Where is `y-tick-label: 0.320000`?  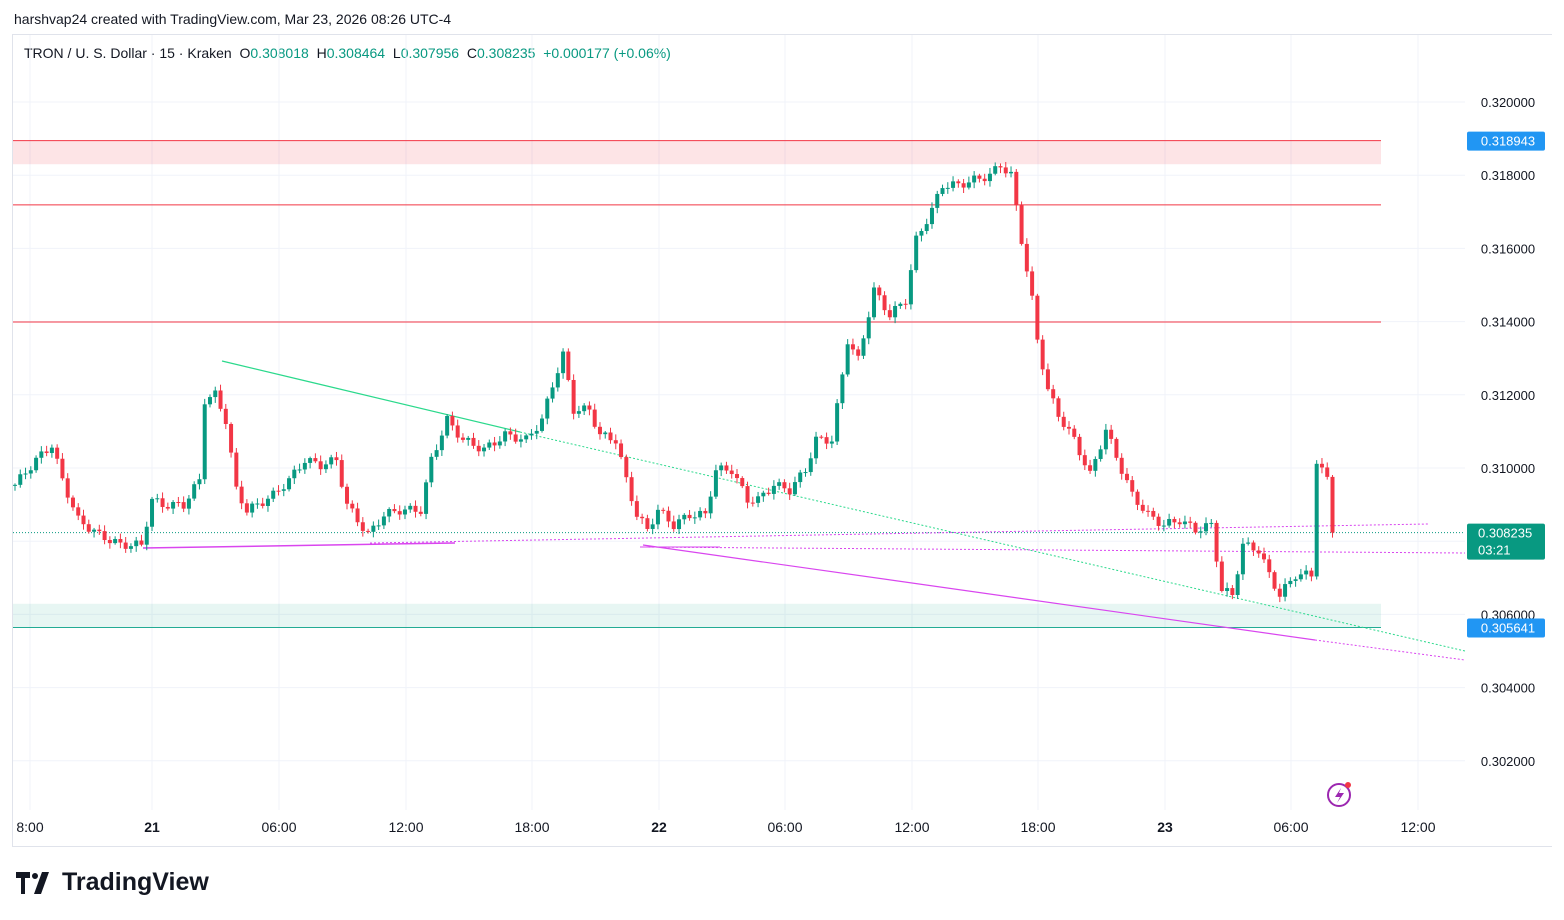 y-tick-label: 0.320000 is located at coordinates (1508, 102).